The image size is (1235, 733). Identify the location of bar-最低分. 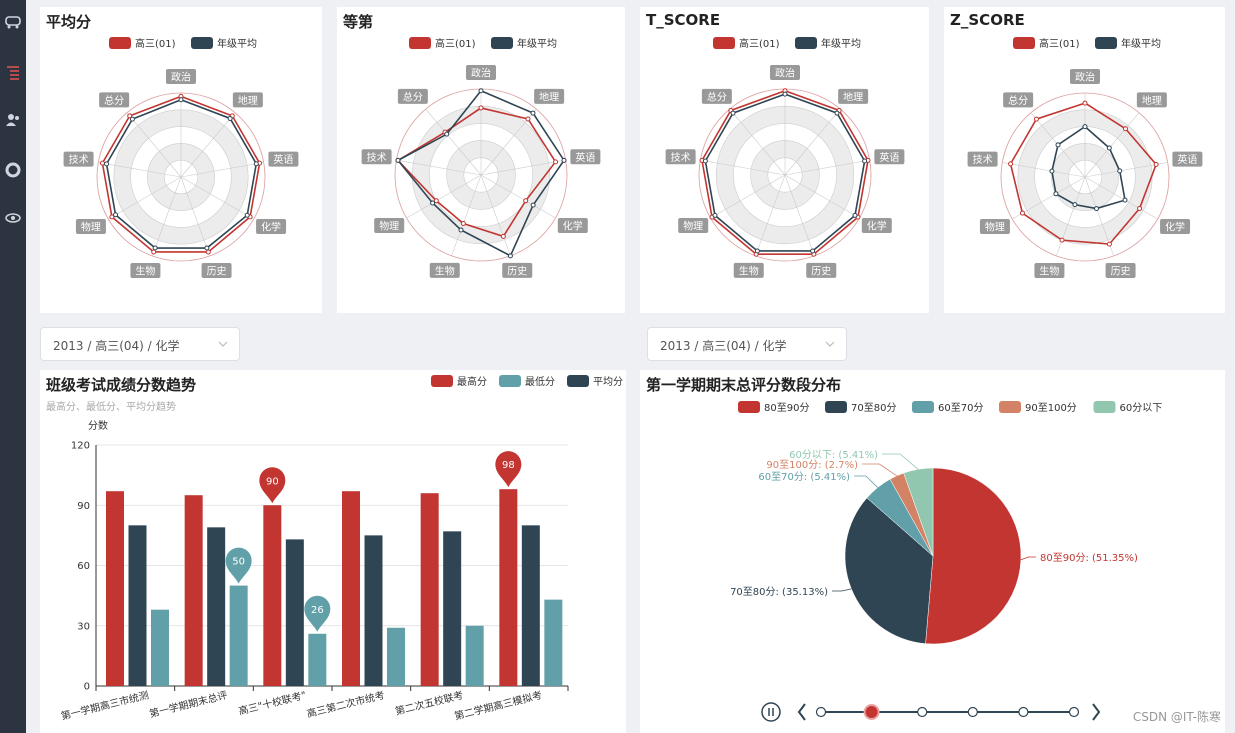
(317, 659).